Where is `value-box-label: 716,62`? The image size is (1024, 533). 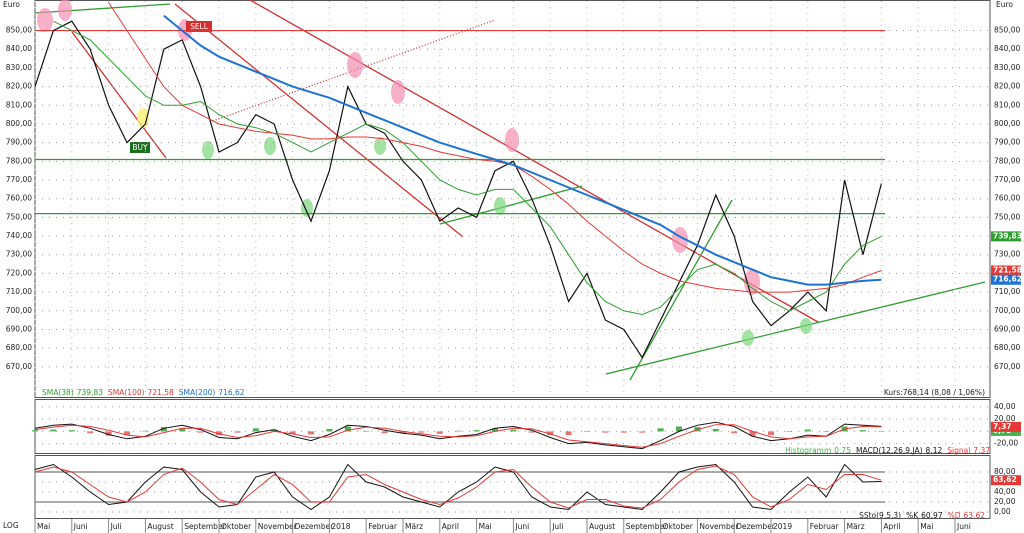
value-box-label: 716,62 is located at coordinates (1007, 279).